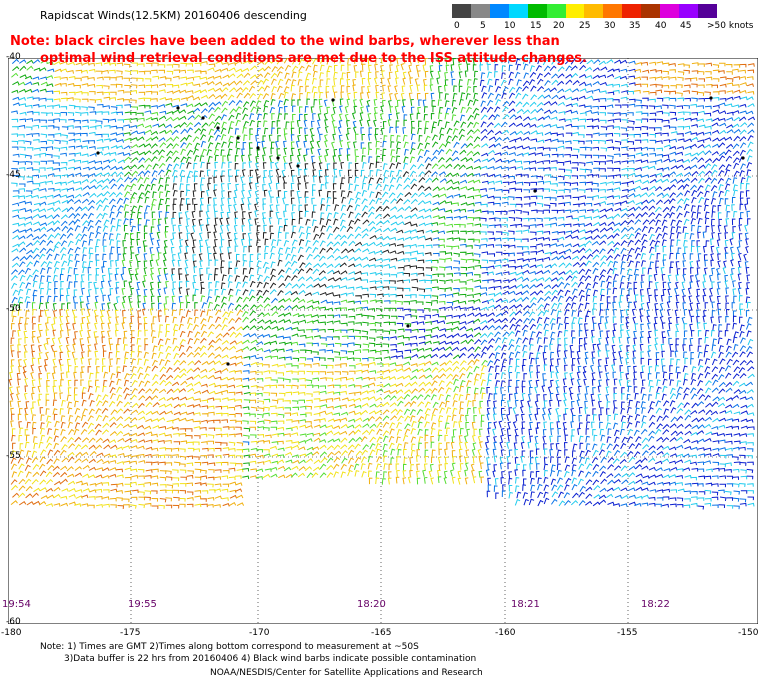 The image size is (760, 688). What do you see at coordinates (748, 633) in the screenshot?
I see `lon-label: -150` at bounding box center [748, 633].